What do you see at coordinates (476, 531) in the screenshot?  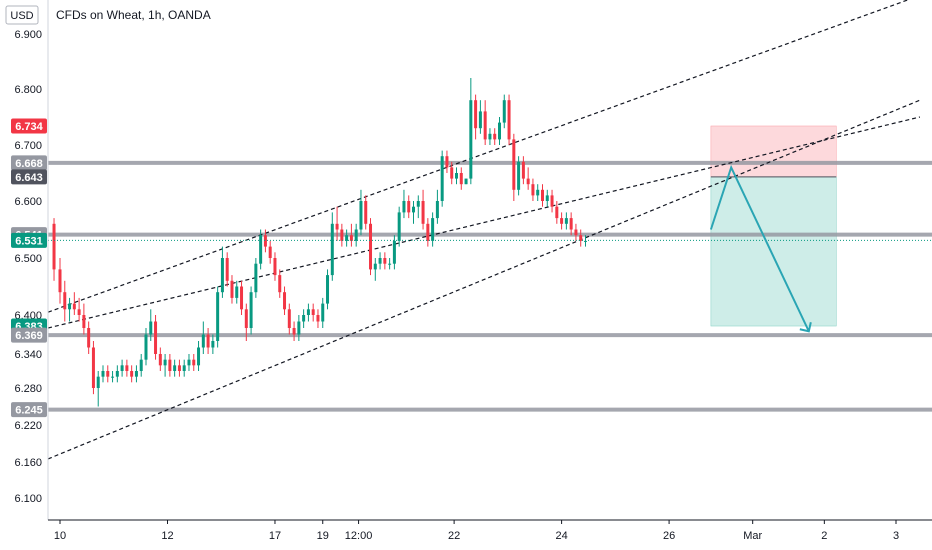 I see `time-axis: 10 12 17 19 12:00 22 24 26 Mar 2 3` at bounding box center [476, 531].